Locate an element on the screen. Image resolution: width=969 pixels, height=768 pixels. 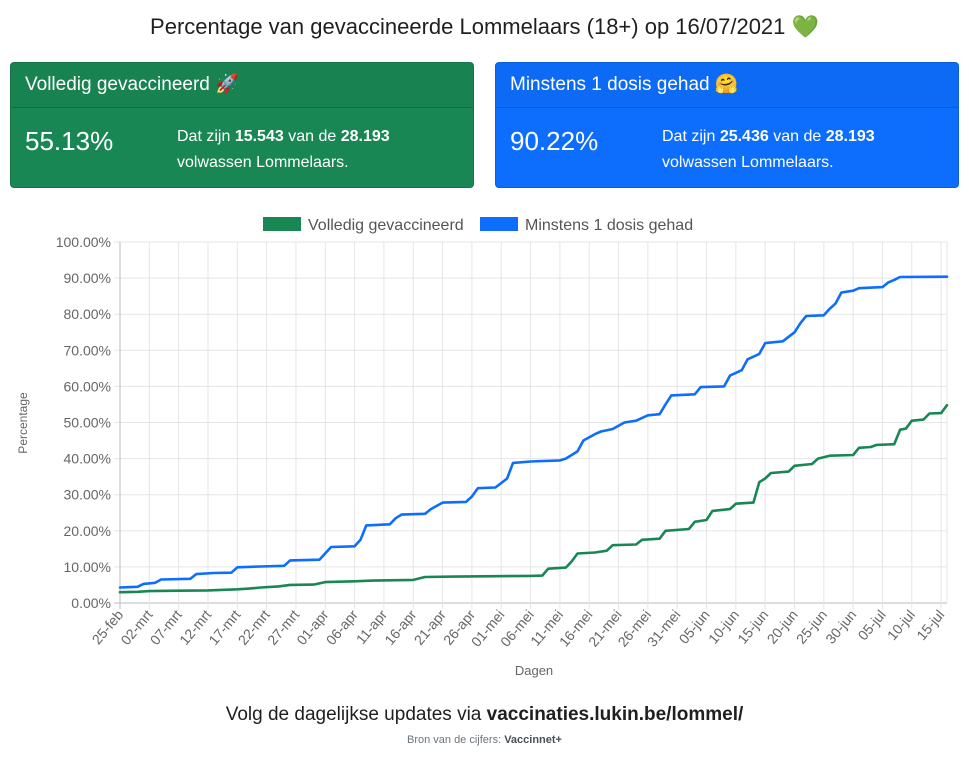
y-tick-label: 50.00% is located at coordinates (87, 423).